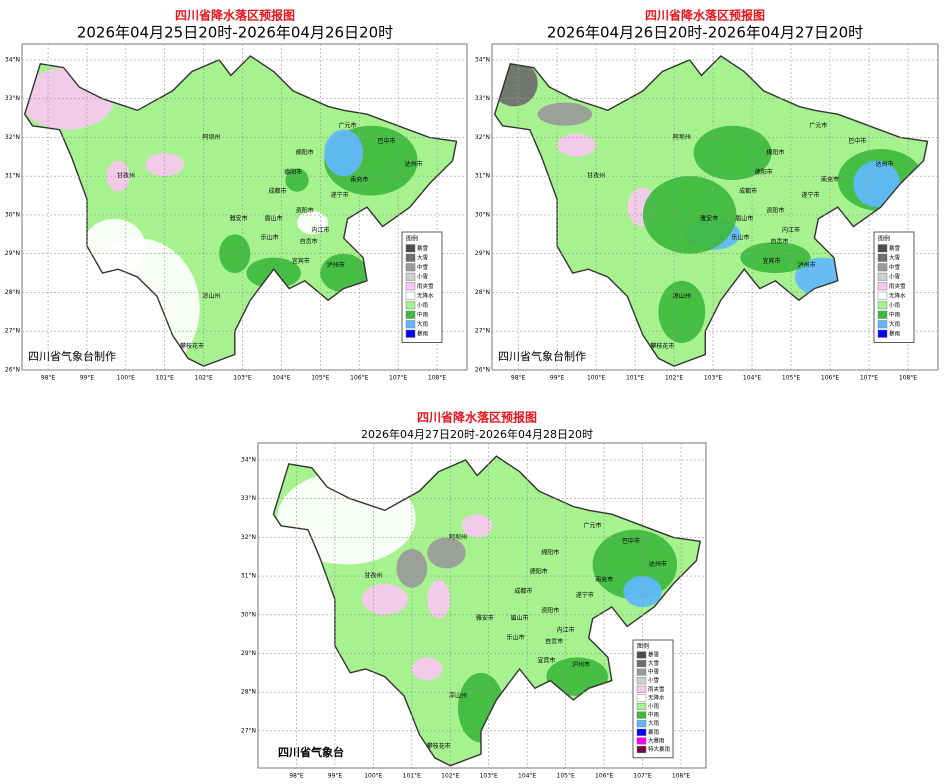  I want to click on legend-label: 暴雨, so click(423, 333).